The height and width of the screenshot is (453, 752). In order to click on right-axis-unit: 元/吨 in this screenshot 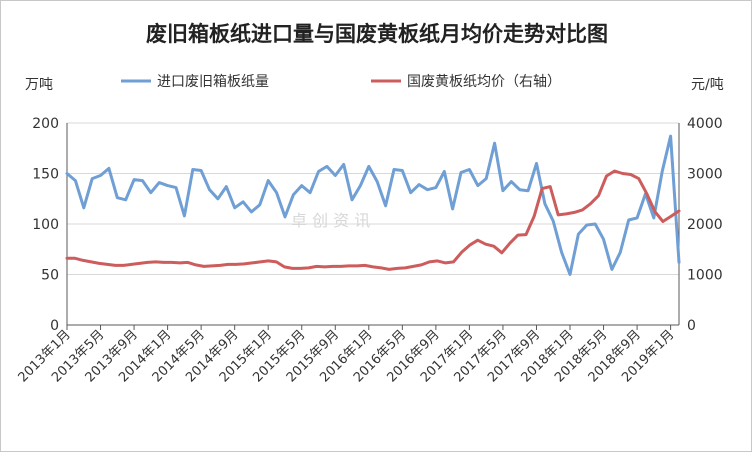, I will do `click(707, 85)`.